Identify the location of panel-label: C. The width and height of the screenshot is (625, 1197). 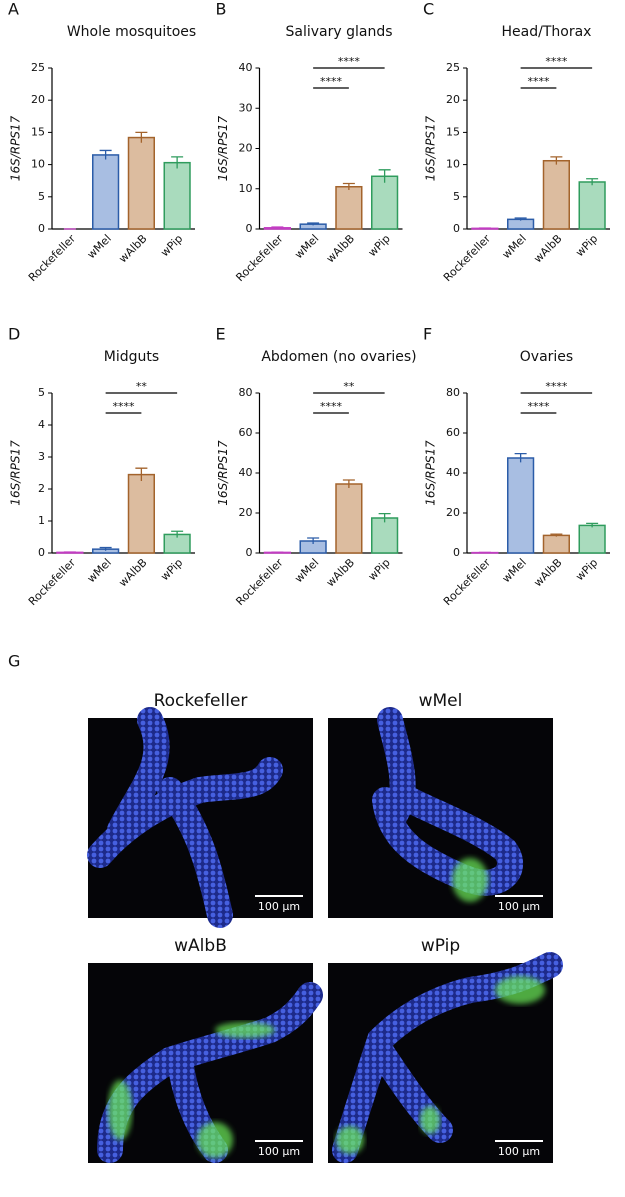
(428, 9).